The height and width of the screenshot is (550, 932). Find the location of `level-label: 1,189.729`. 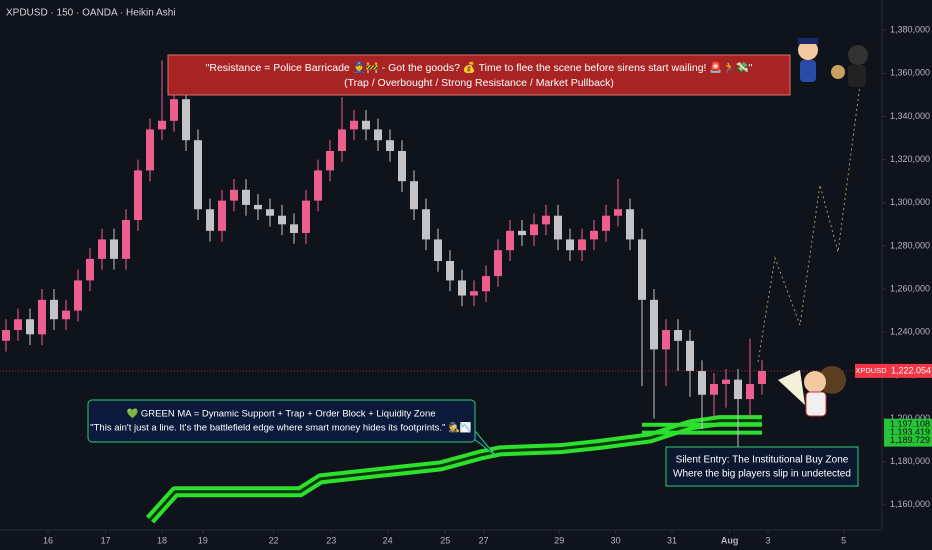

level-label: 1,189.729 is located at coordinates (910, 440).